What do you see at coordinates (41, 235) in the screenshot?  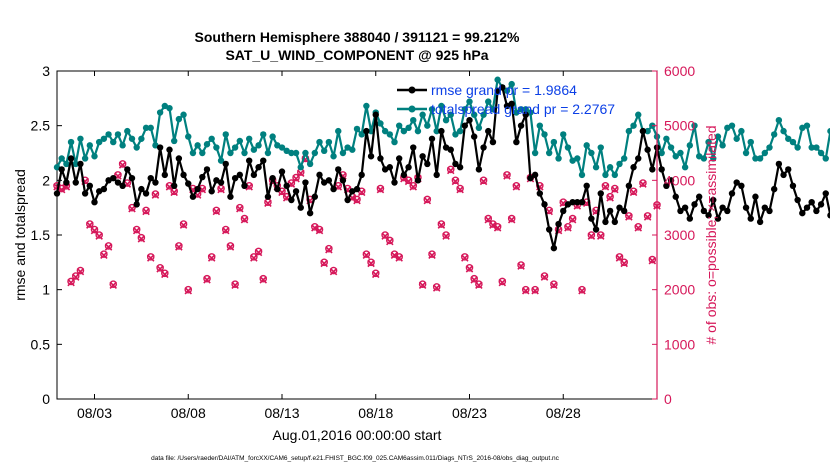 I see `y-tick-label-left: 1.5` at bounding box center [41, 235].